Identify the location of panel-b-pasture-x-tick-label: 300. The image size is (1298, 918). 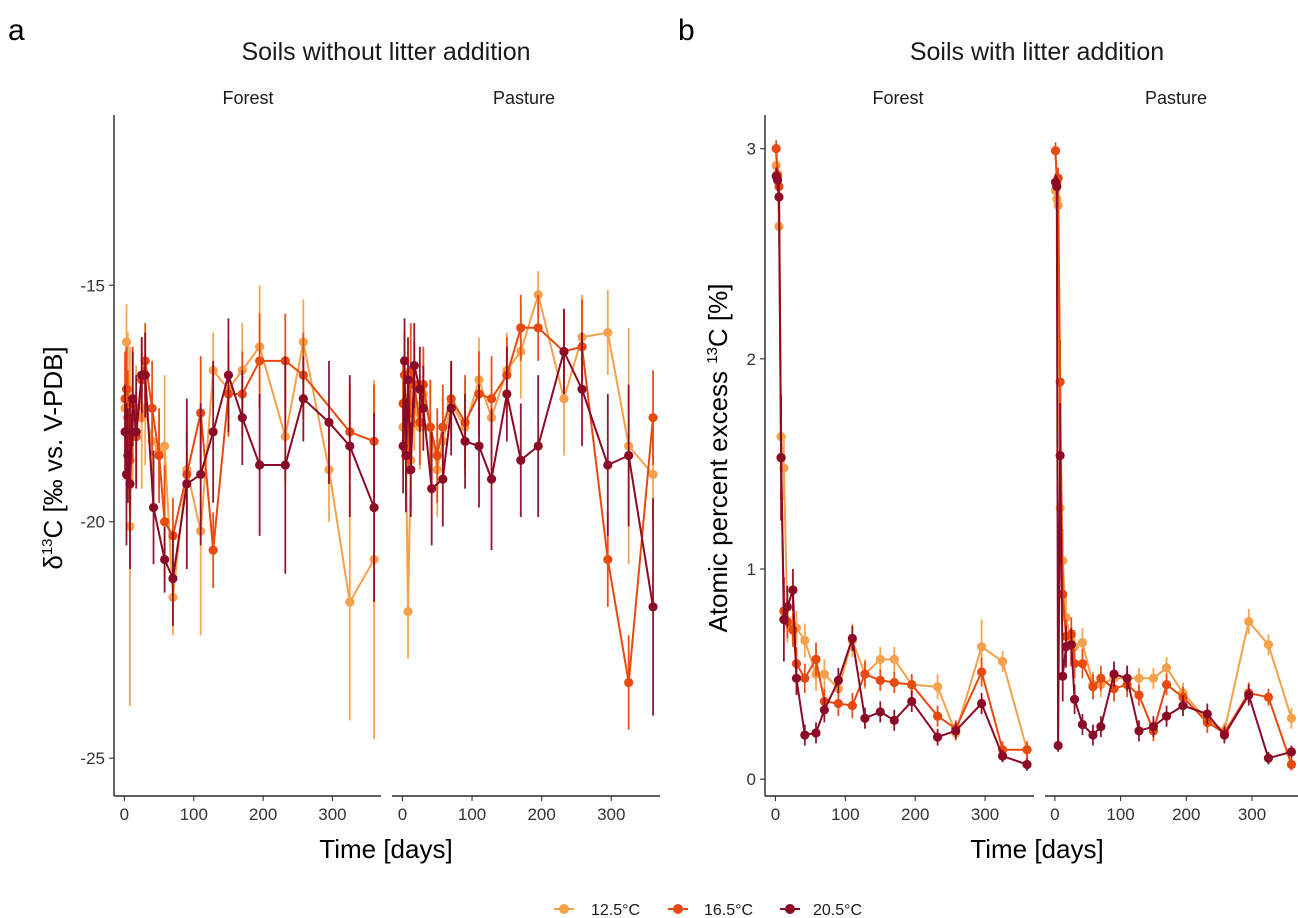
(1252, 814).